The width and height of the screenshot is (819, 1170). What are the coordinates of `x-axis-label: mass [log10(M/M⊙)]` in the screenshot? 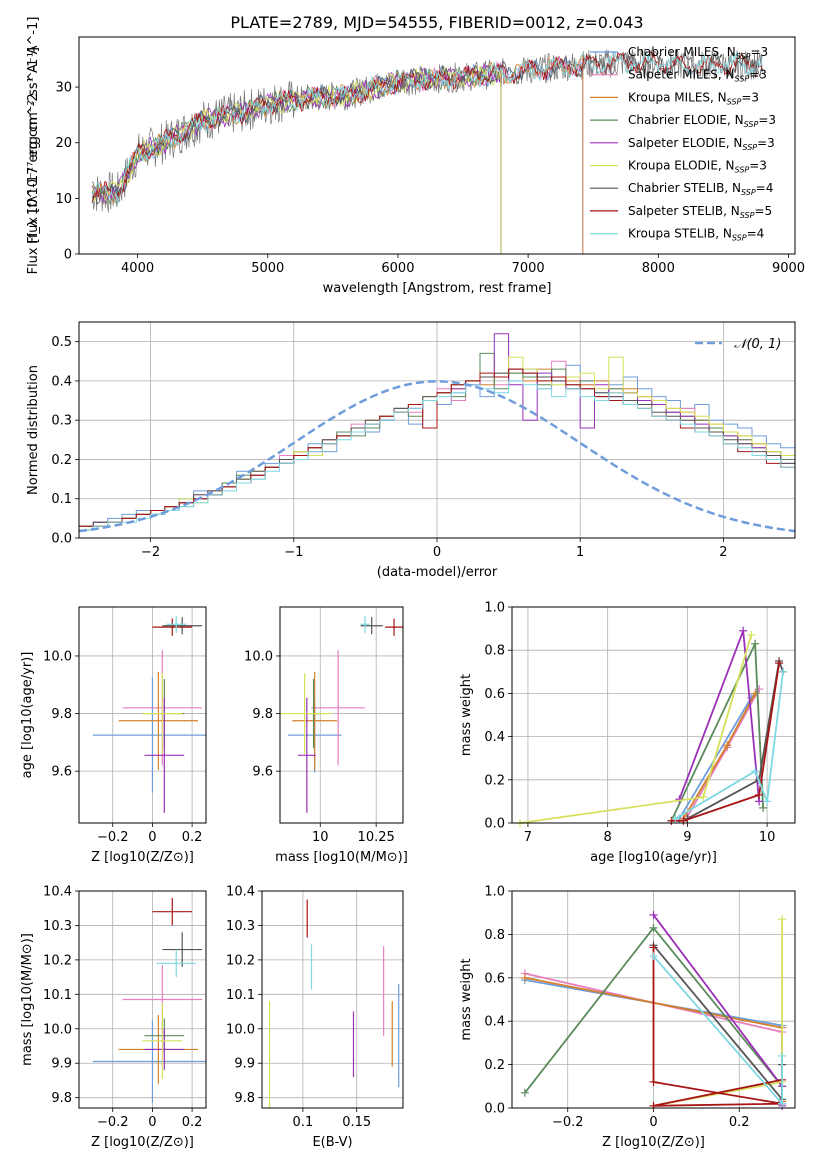 It's located at (341, 857).